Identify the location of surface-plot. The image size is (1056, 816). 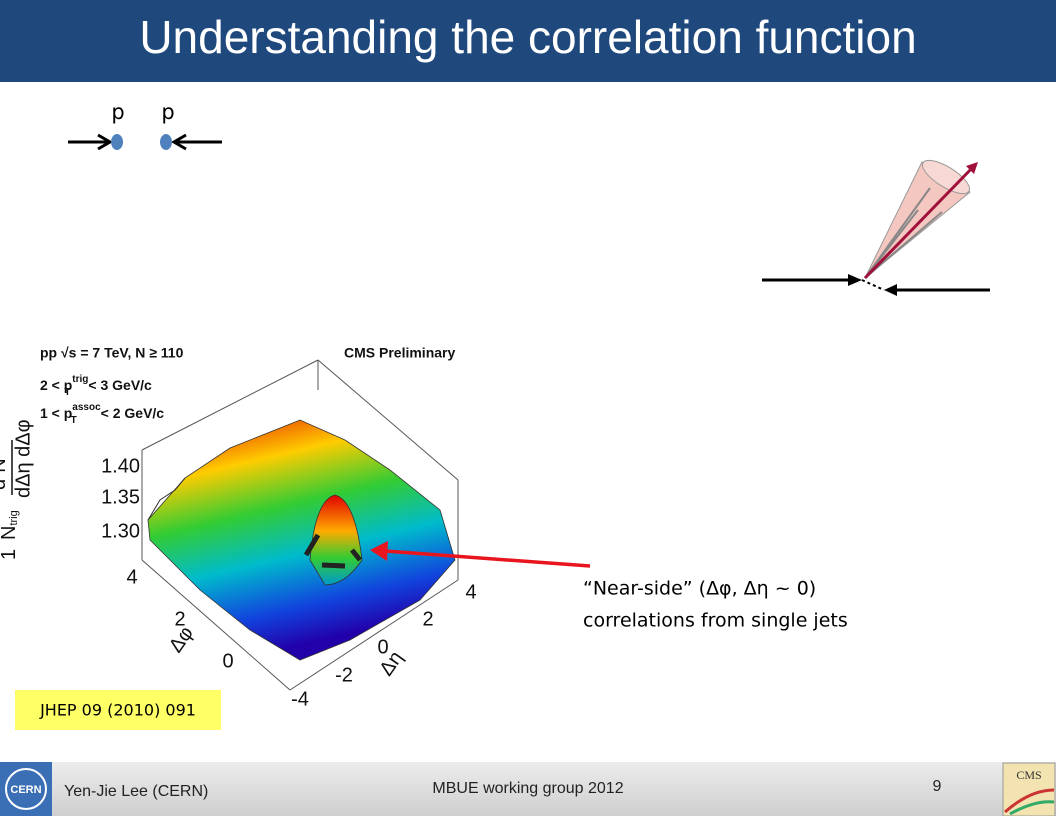
(300, 525).